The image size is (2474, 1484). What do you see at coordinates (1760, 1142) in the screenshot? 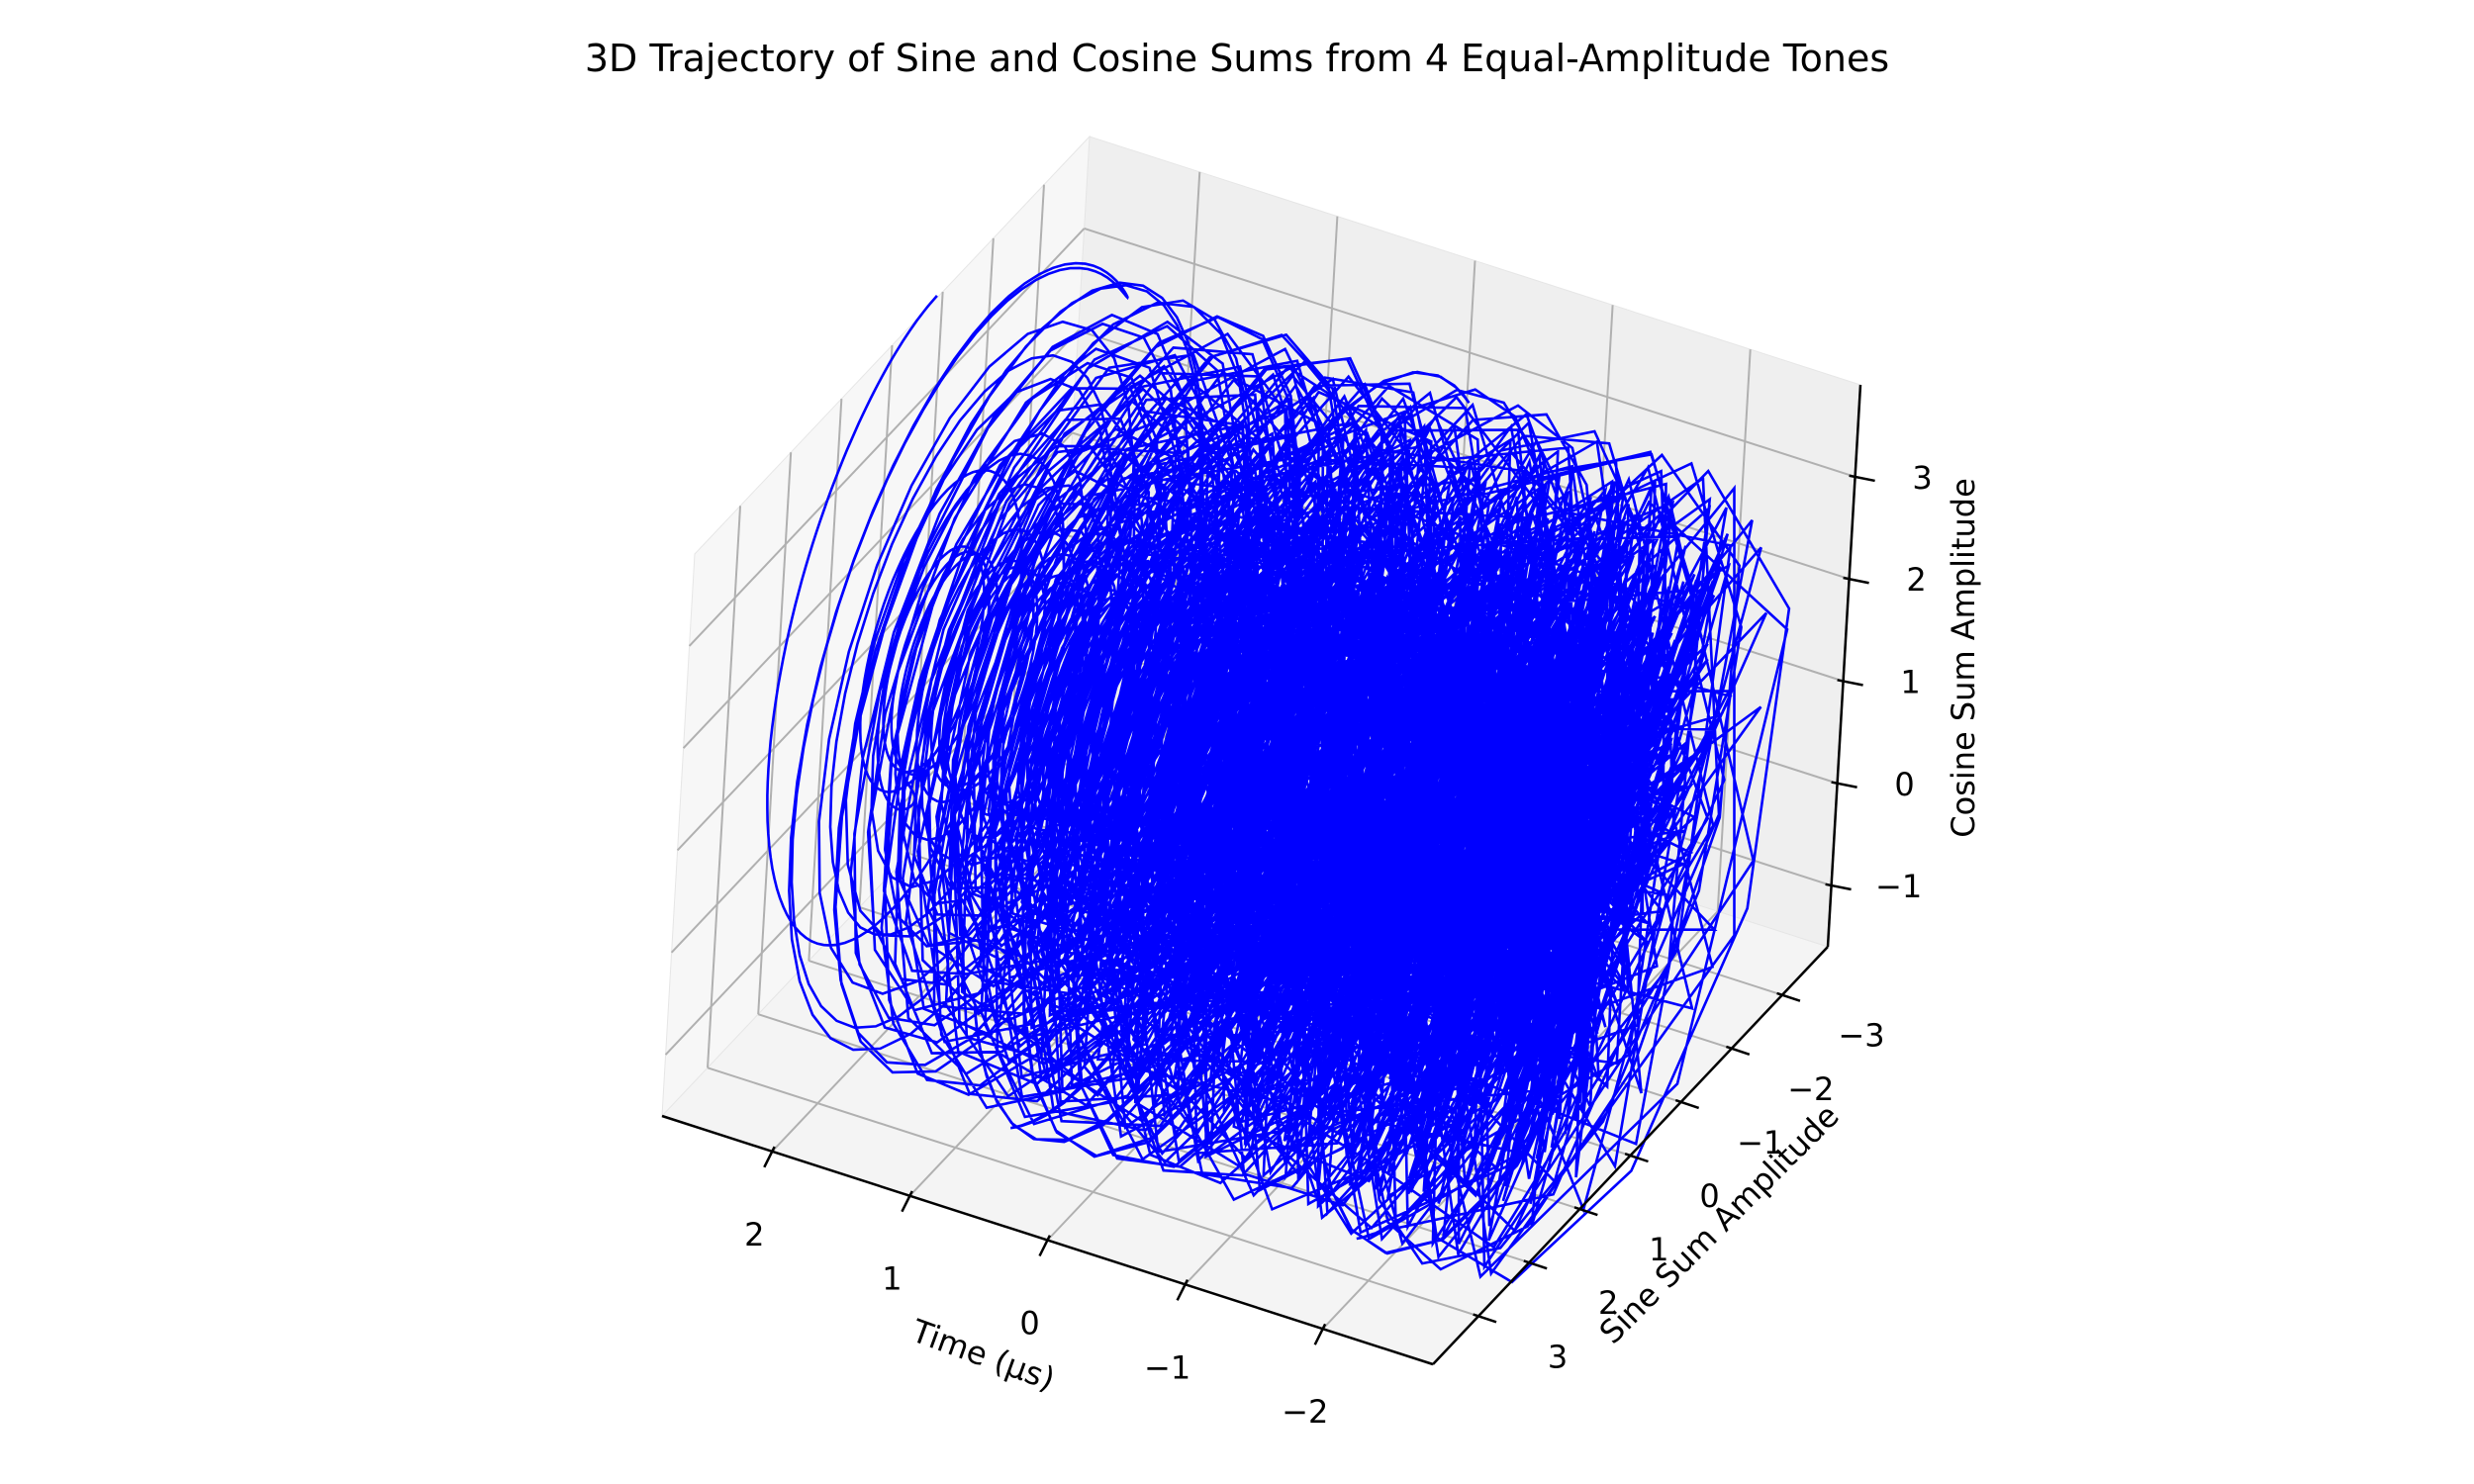
I see `y-tick-label: −1` at bounding box center [1760, 1142].